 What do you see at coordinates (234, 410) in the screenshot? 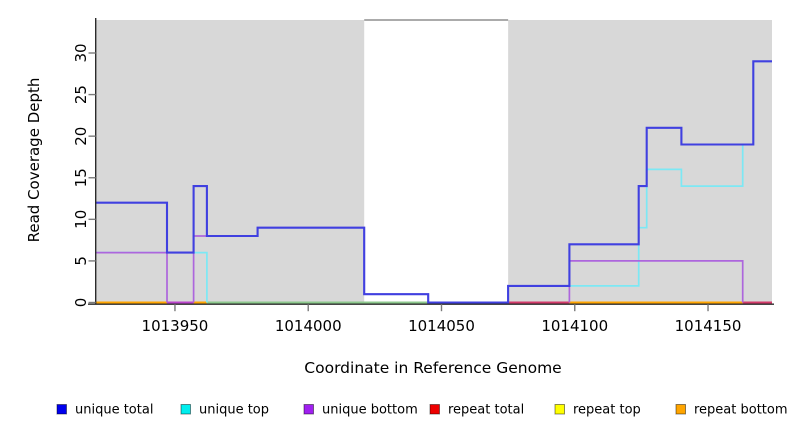
I see `legend-label: unique top` at bounding box center [234, 410].